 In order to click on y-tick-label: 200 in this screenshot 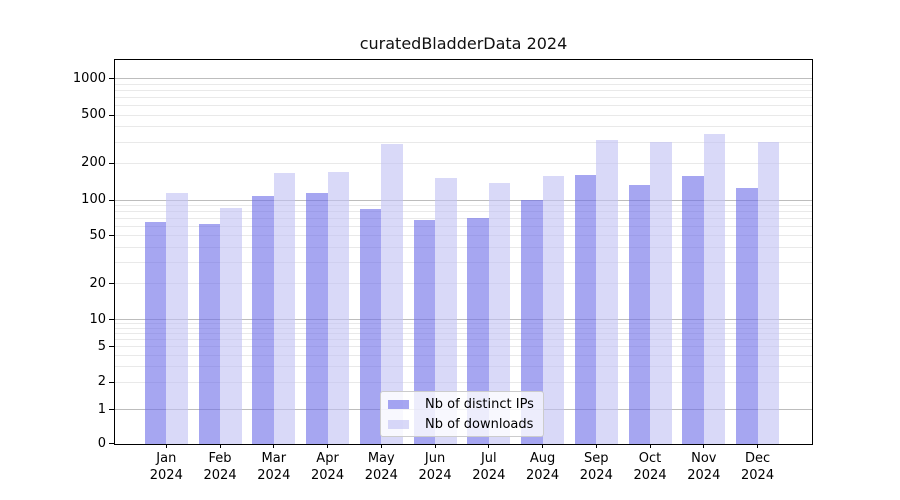, I will do `click(93, 163)`.